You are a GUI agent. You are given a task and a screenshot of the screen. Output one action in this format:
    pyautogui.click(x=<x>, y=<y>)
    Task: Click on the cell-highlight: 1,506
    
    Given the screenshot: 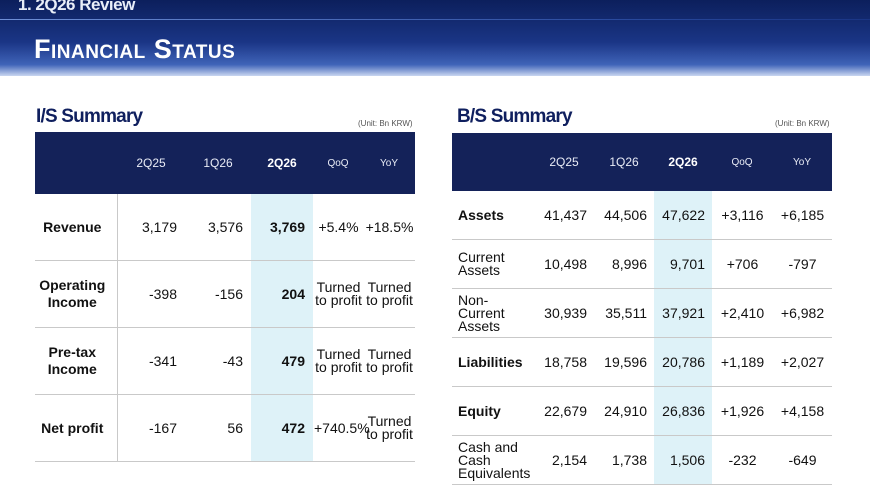 What is the action you would take?
    pyautogui.click(x=683, y=460)
    